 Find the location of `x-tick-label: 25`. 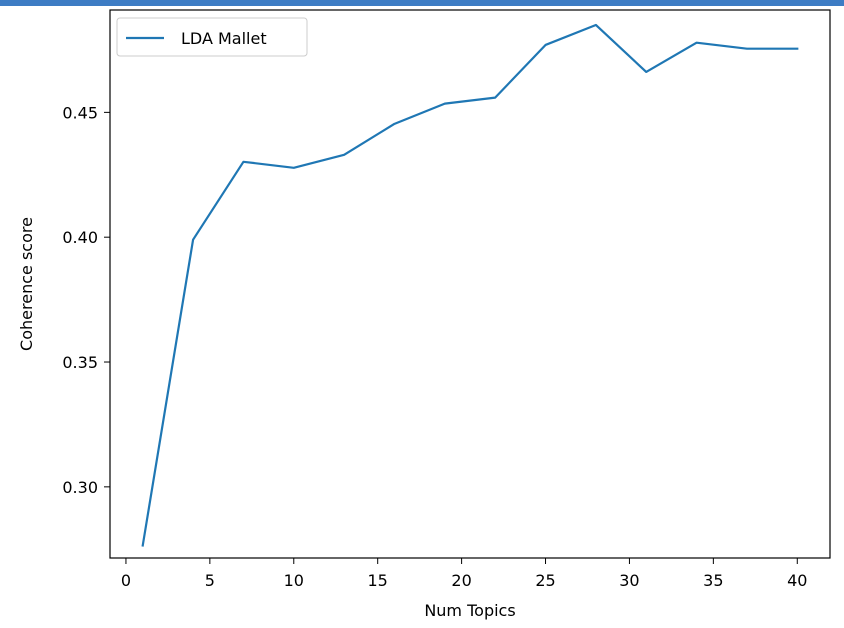

x-tick-label: 25 is located at coordinates (545, 580).